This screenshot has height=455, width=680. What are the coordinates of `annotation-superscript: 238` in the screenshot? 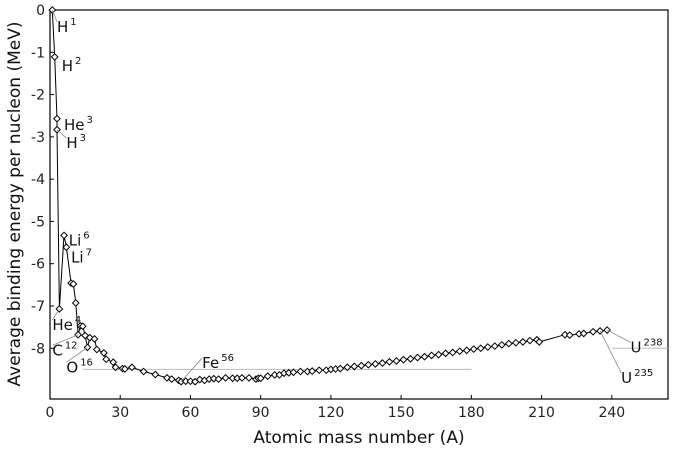 It's located at (653, 342).